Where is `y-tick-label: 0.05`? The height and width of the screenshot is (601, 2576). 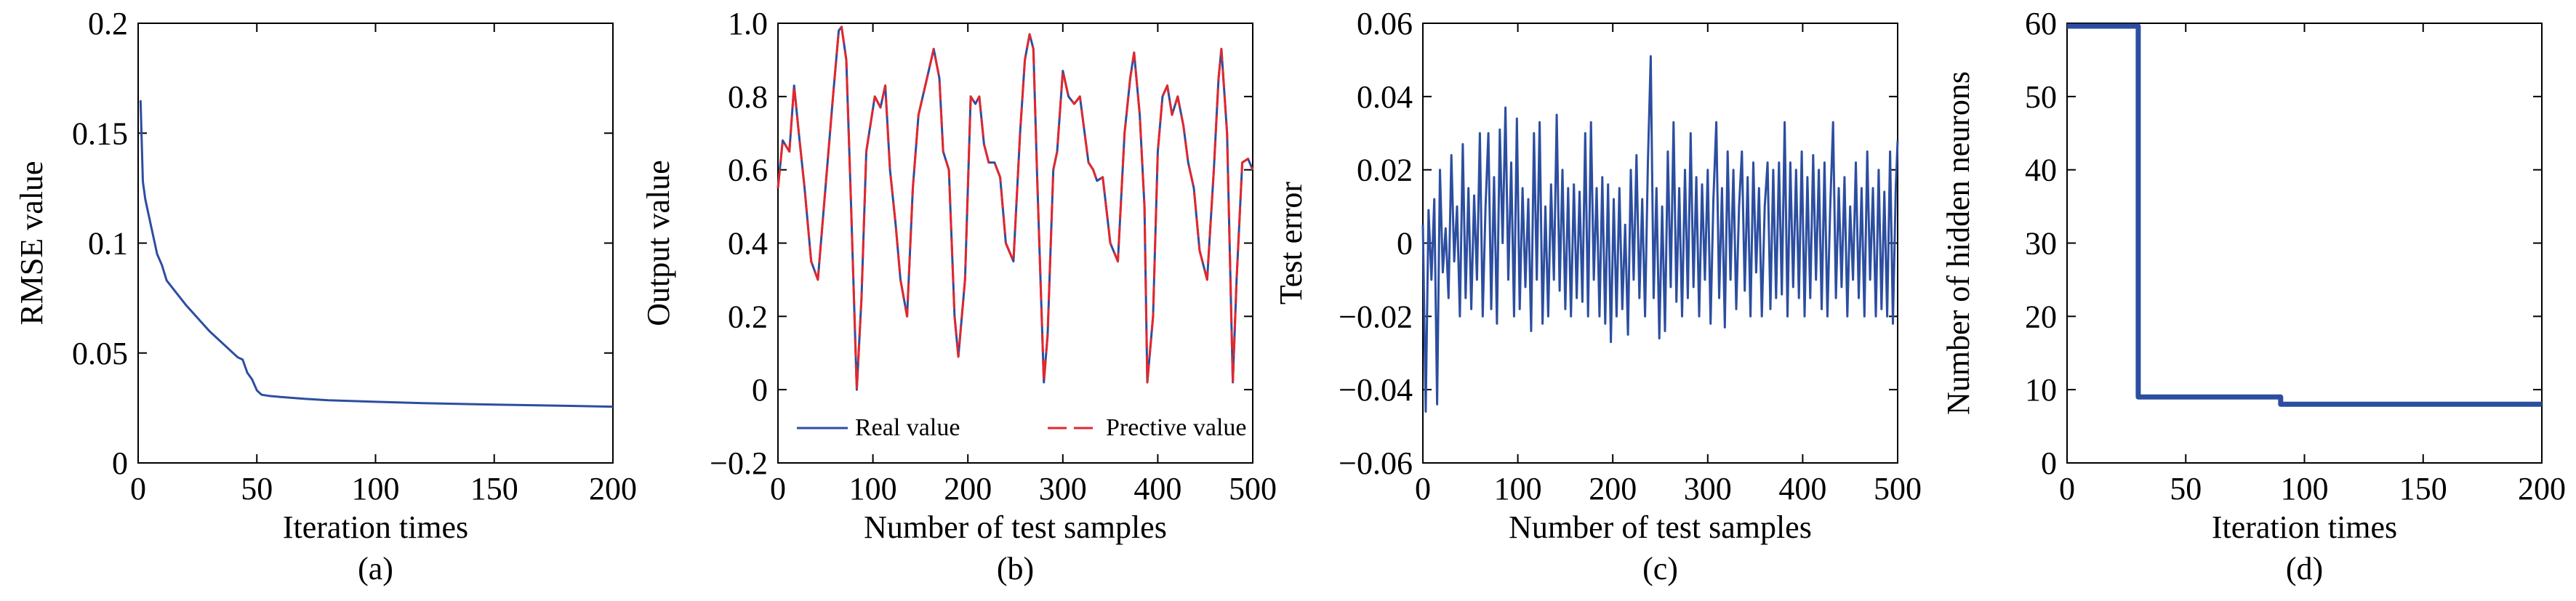
y-tick-label: 0.05 is located at coordinates (100, 354).